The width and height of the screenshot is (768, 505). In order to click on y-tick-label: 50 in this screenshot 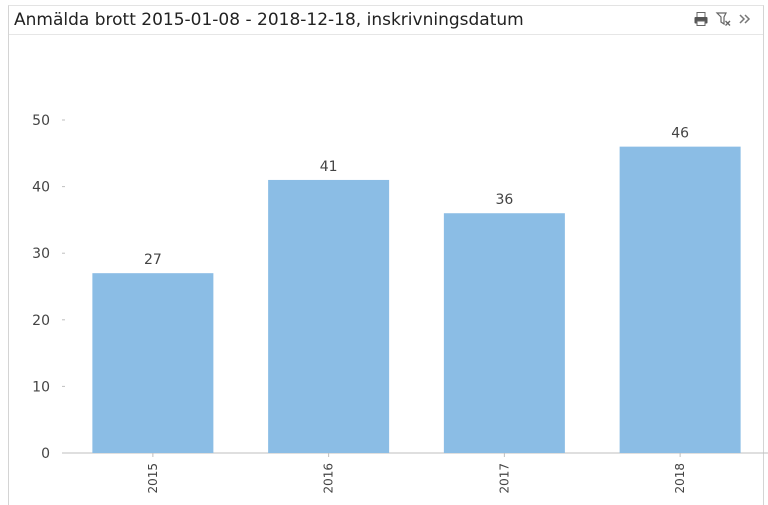, I will do `click(41, 121)`.